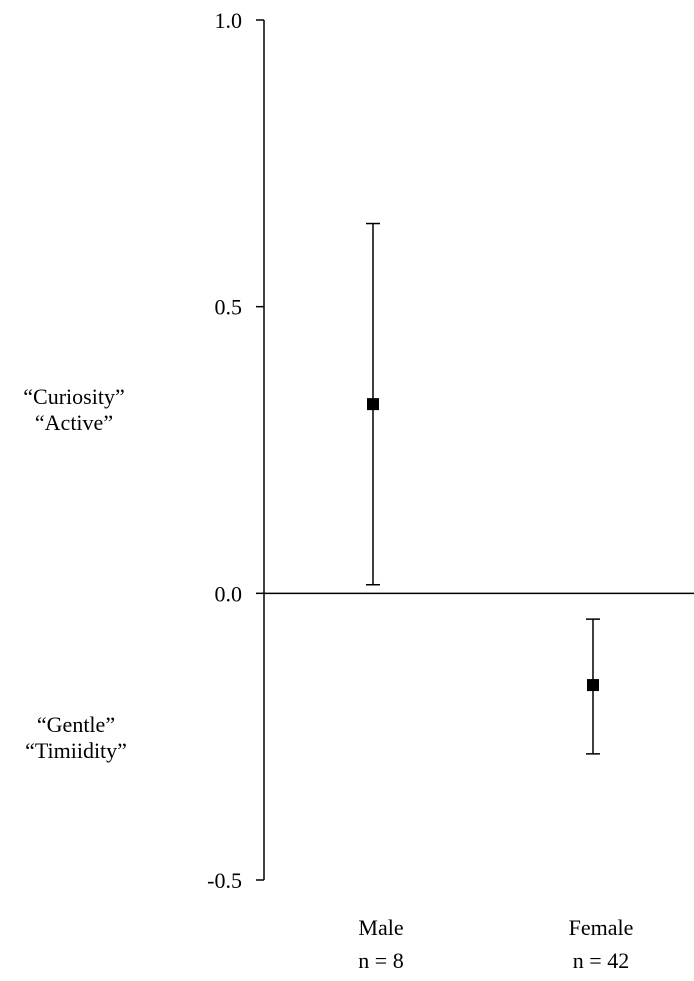 Image resolution: width=694 pixels, height=981 pixels. What do you see at coordinates (74, 396) in the screenshot?
I see `annotation-curiosity: “Curiosity”` at bounding box center [74, 396].